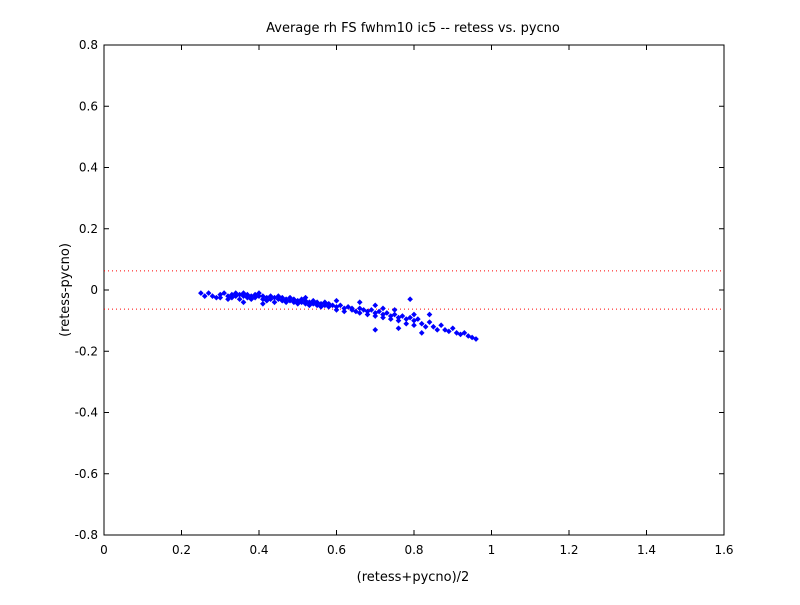  What do you see at coordinates (646, 550) in the screenshot?
I see `x-tick-label: 1.4` at bounding box center [646, 550].